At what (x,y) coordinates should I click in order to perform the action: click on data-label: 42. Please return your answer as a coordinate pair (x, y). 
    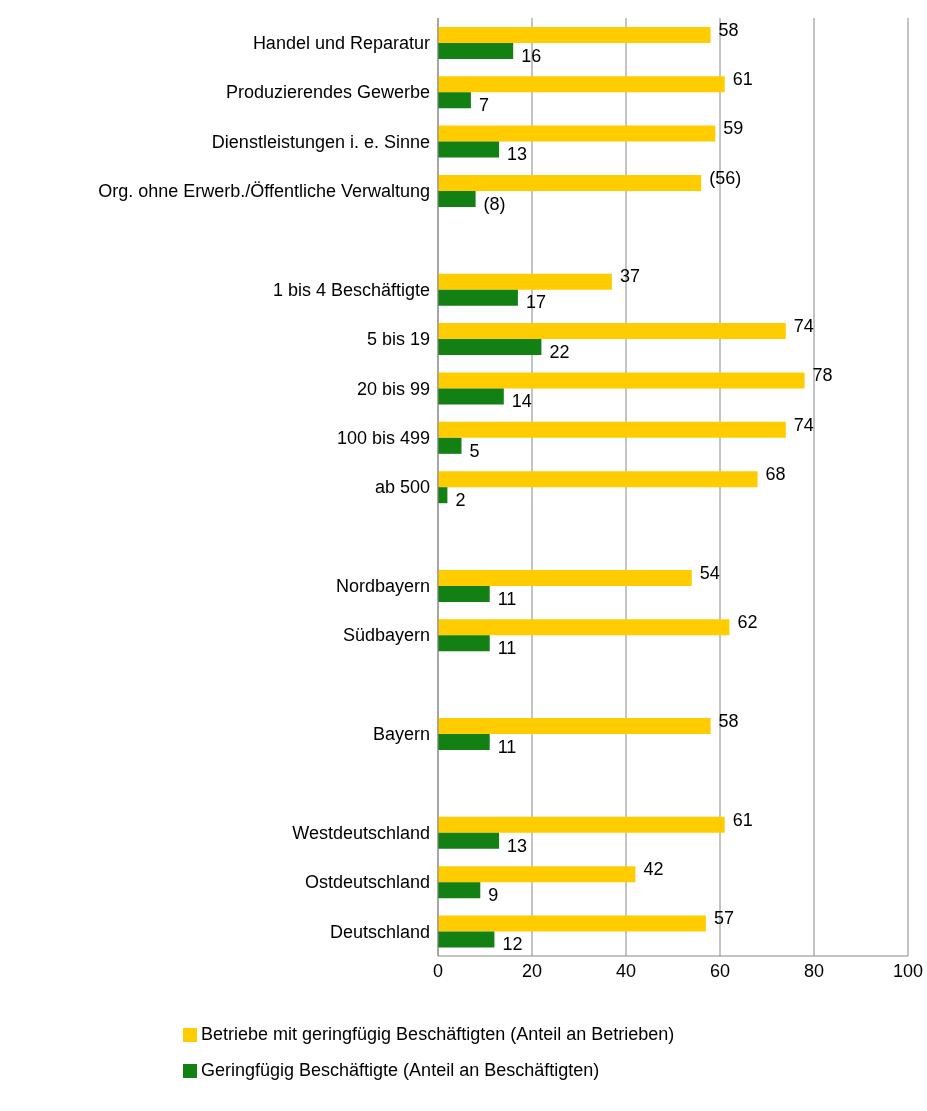
    Looking at the image, I should click on (653, 868).